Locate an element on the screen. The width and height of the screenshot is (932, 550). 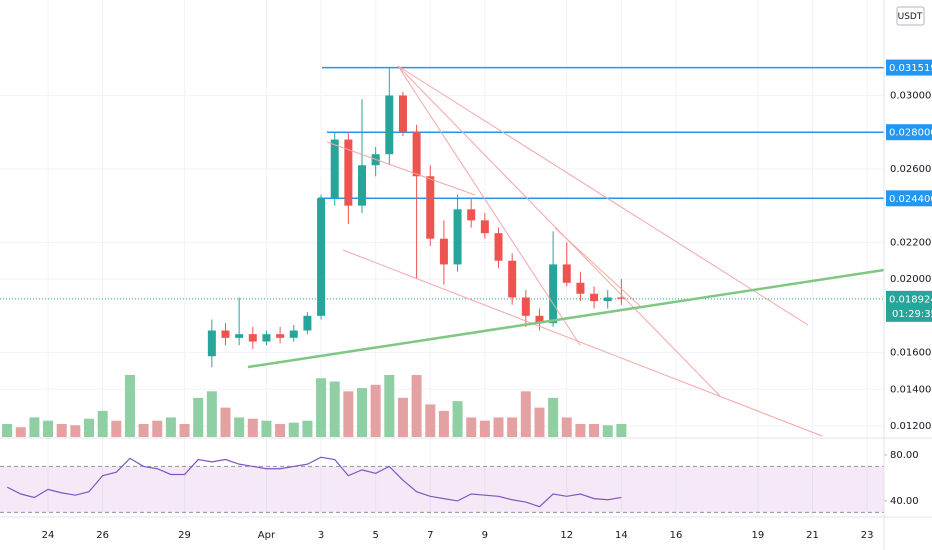
x-tick-label: 7 is located at coordinates (430, 535).